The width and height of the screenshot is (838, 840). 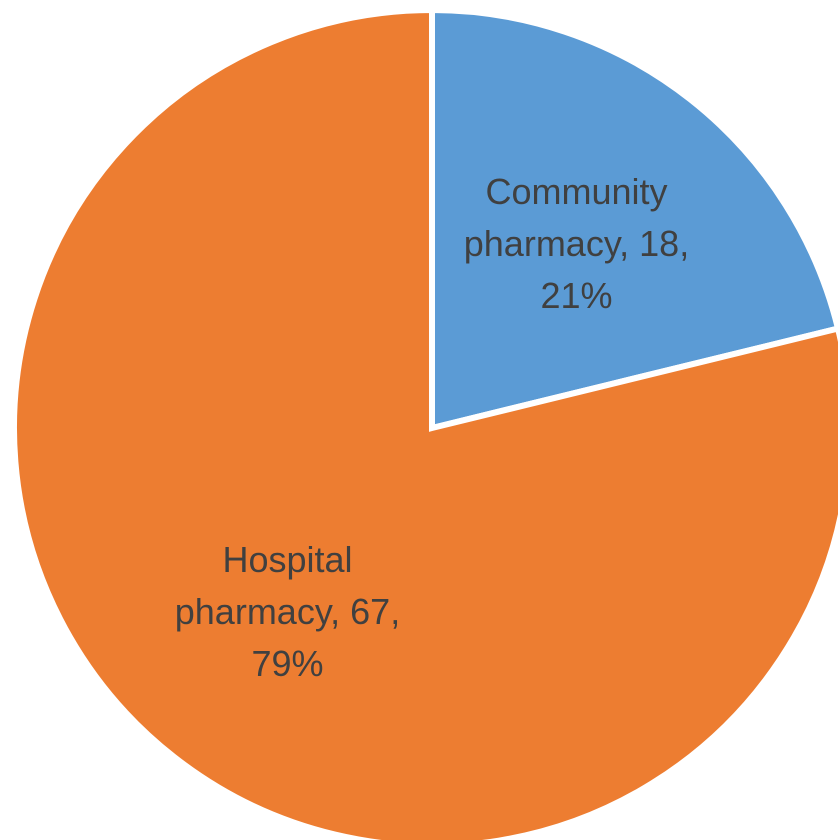 What do you see at coordinates (576, 295) in the screenshot?
I see `data-label-line: 21%` at bounding box center [576, 295].